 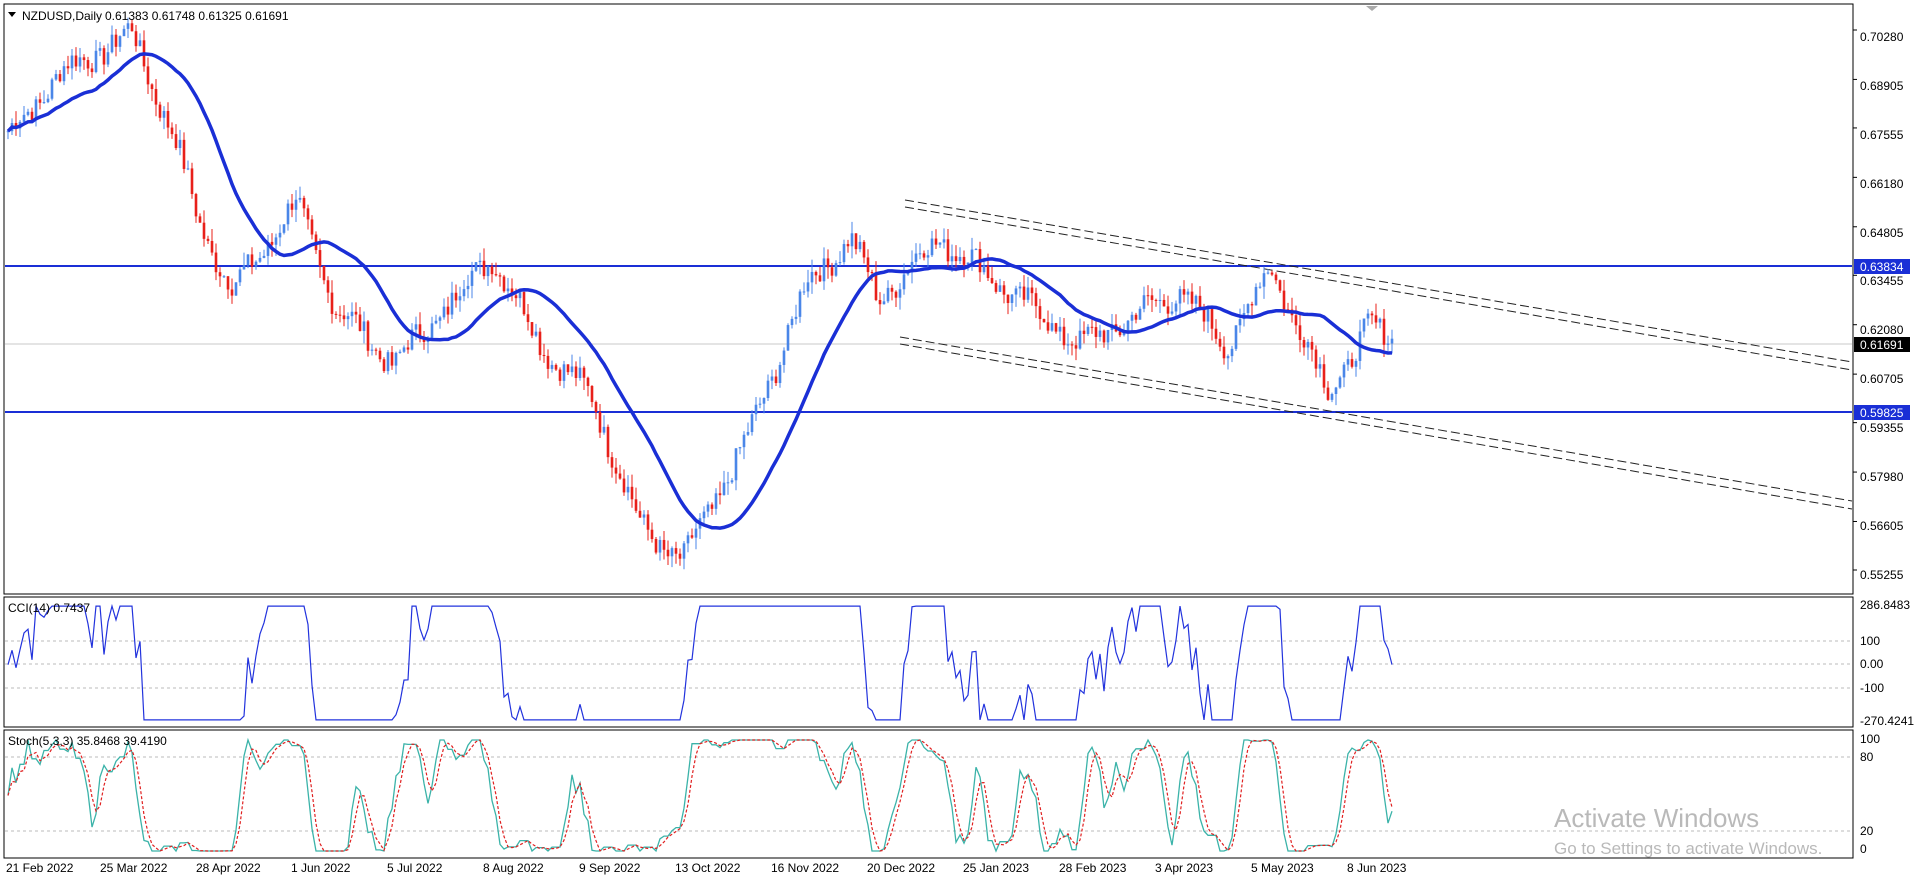 I want to click on price-tick: 0.57980, so click(x=1882, y=477).